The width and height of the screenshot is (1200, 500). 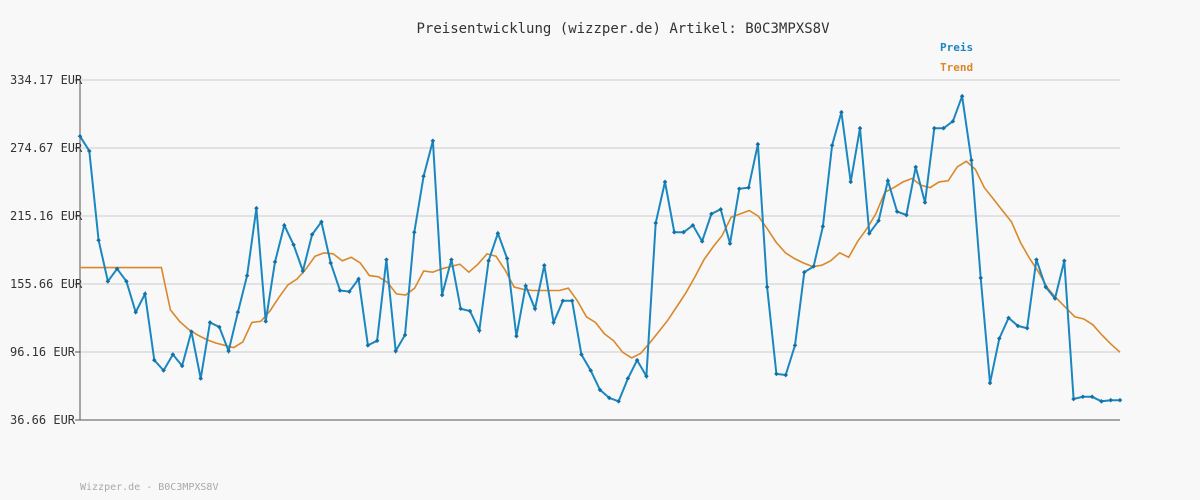 I want to click on y-tick-label: 96.16 EUR, so click(x=43, y=352).